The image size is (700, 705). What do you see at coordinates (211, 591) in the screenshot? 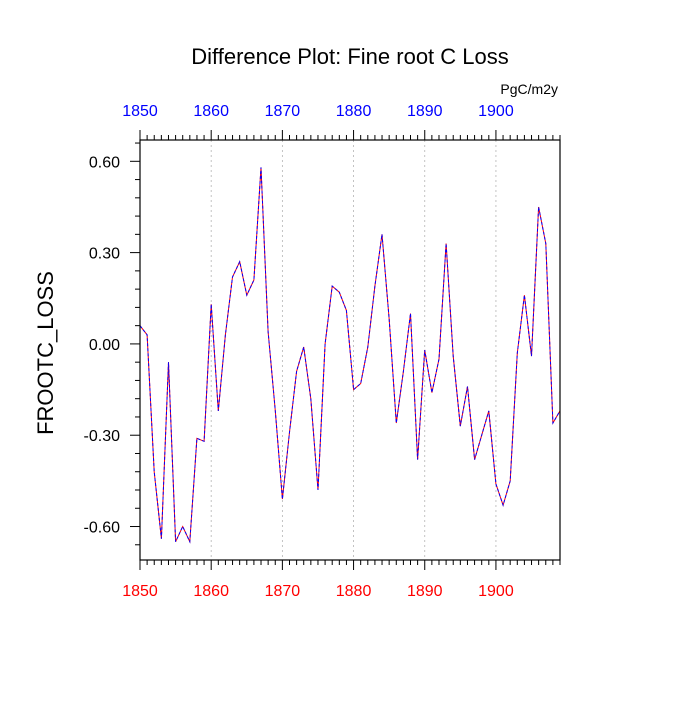
I see `x-tick-label-bottom: 1860` at bounding box center [211, 591].